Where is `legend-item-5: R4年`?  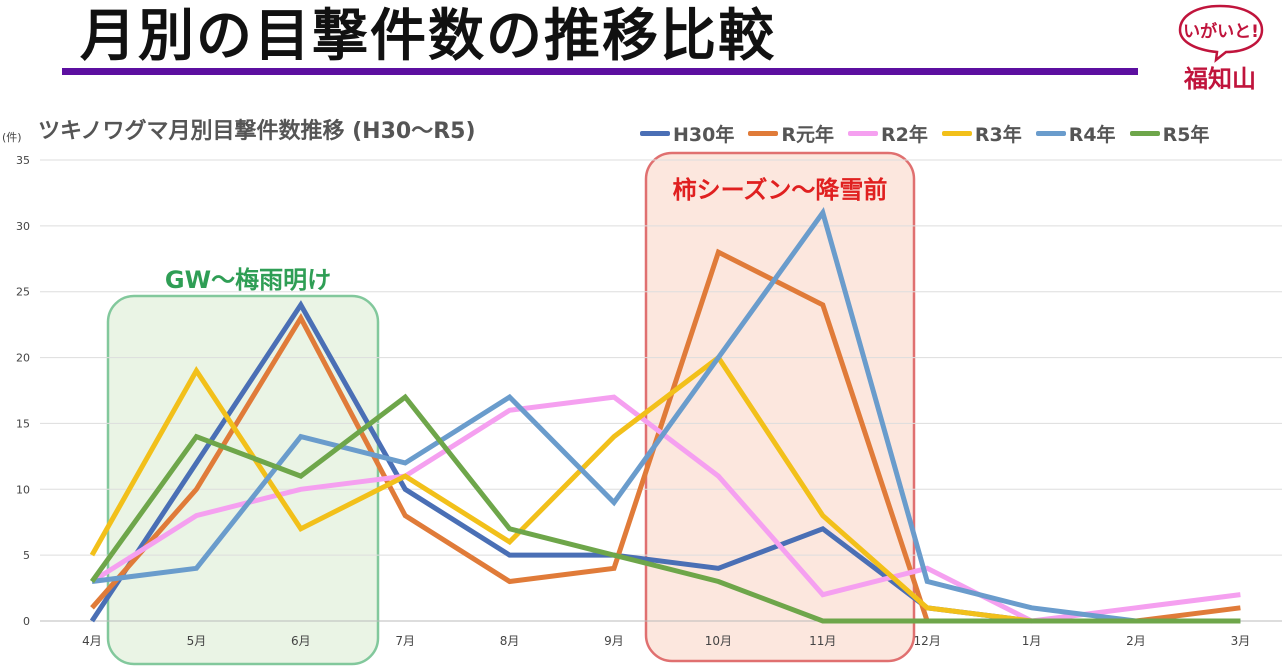
legend-item-5: R4年 is located at coordinates (1075, 133).